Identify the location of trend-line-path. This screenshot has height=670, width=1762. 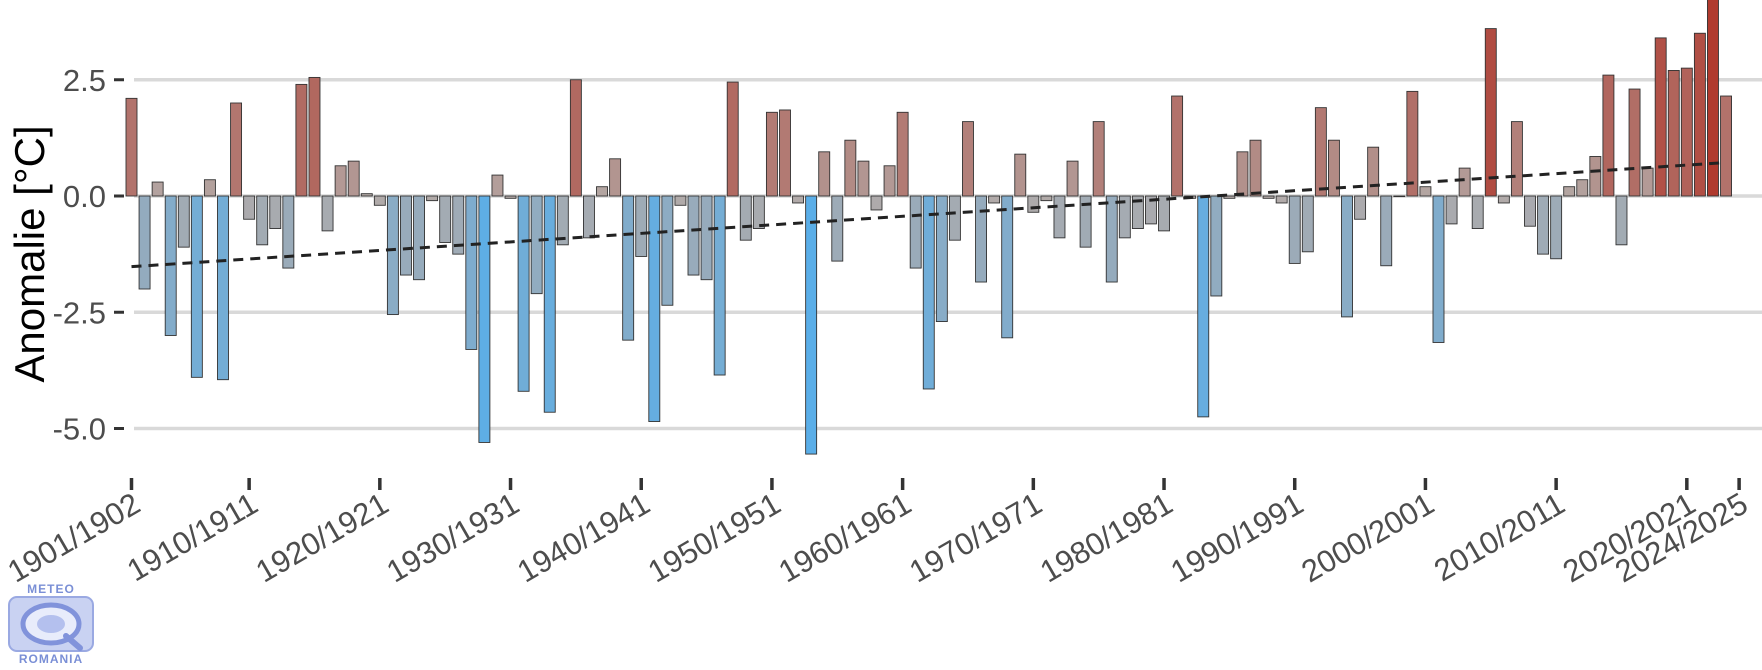
(929, 215).